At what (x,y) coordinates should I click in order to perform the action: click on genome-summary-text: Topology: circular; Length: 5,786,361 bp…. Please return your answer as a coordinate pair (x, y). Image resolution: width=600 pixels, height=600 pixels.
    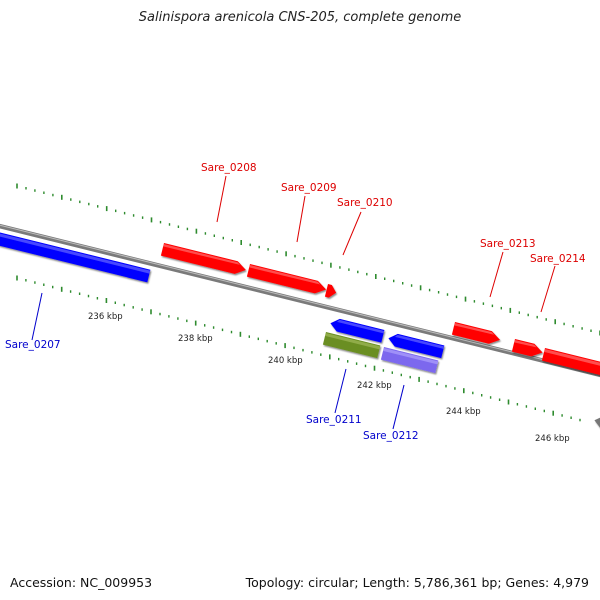
    Looking at the image, I should click on (417, 582).